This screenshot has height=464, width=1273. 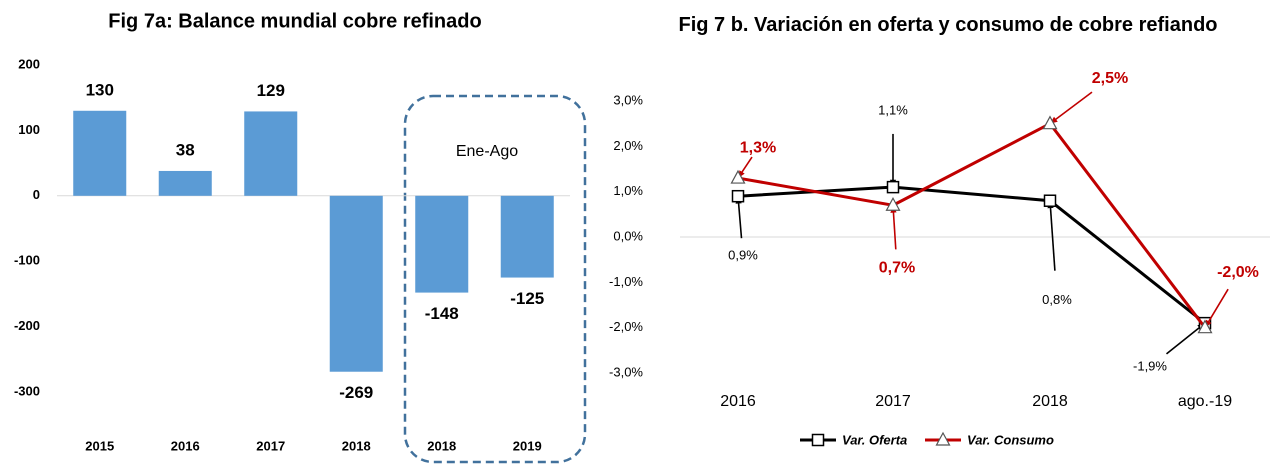 I want to click on y-tick-label: 200, so click(x=29, y=63).